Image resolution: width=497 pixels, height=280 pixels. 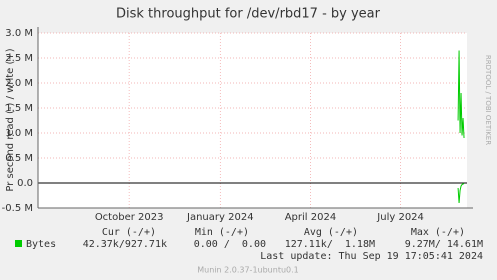 I want to click on last-update: Last update: Thu Sep 19 17:05:41 2024, so click(x=371, y=256).